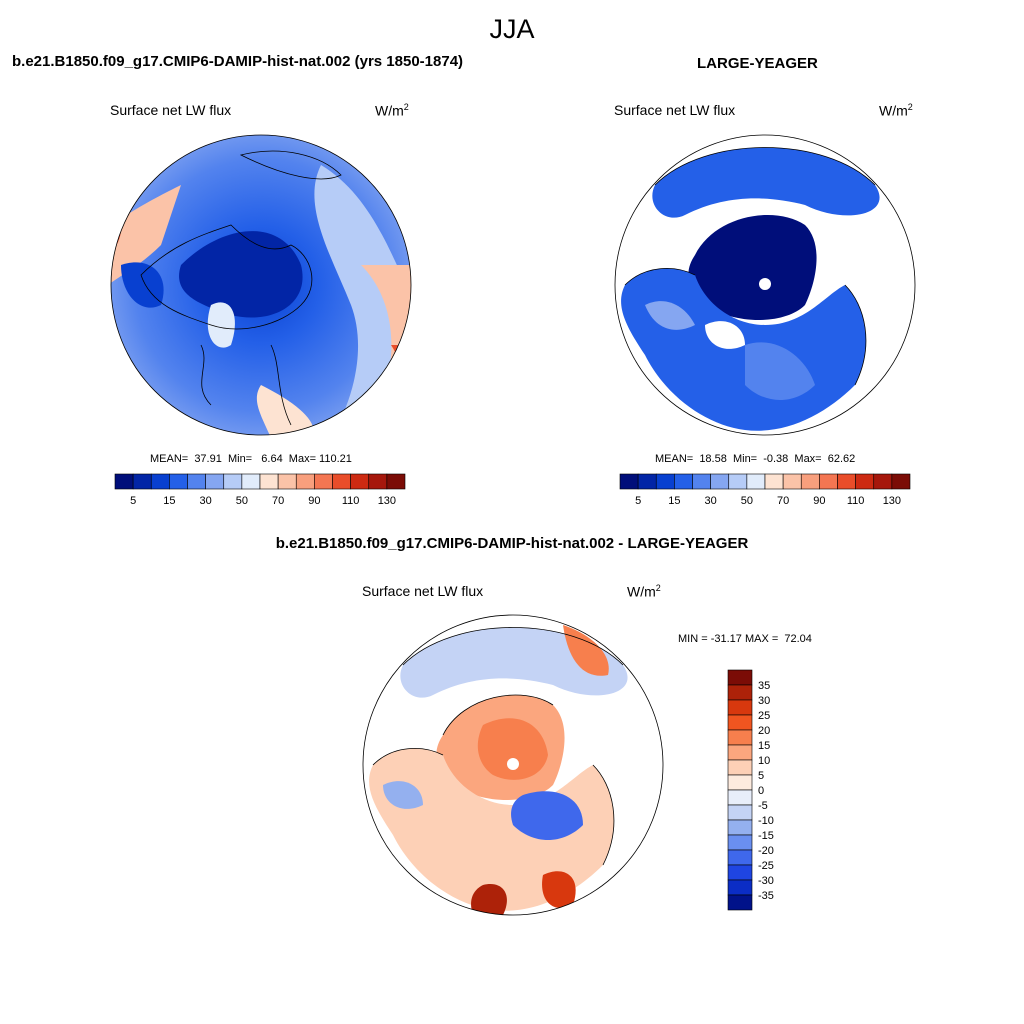 This screenshot has height=1024, width=1024. I want to click on panel-2-colorbar-tick-label: 90, so click(819, 501).